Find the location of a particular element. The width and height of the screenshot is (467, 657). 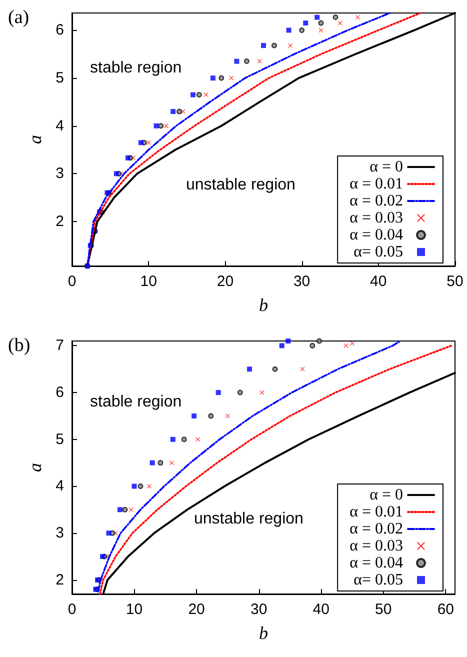

y-tick-label: 7 is located at coordinates (60, 345).